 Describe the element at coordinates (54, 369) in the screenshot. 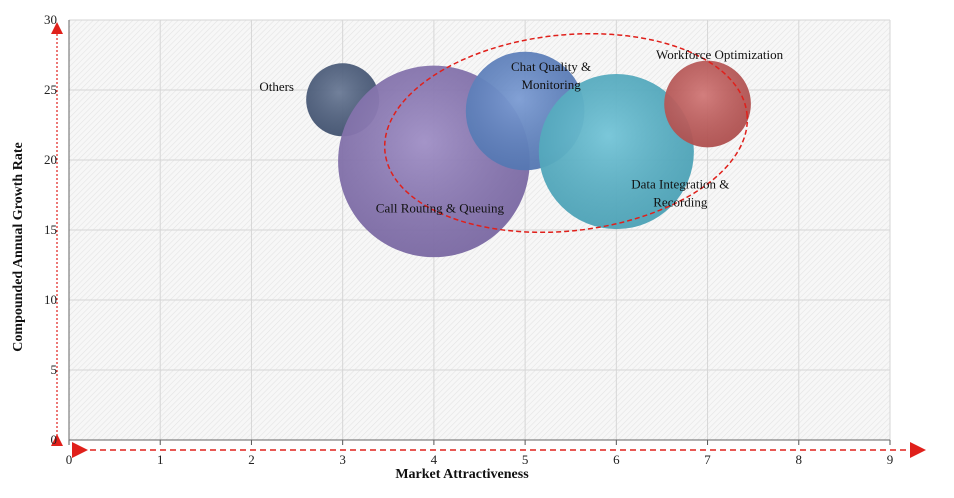

I see `y-tick-label: 5` at that location.